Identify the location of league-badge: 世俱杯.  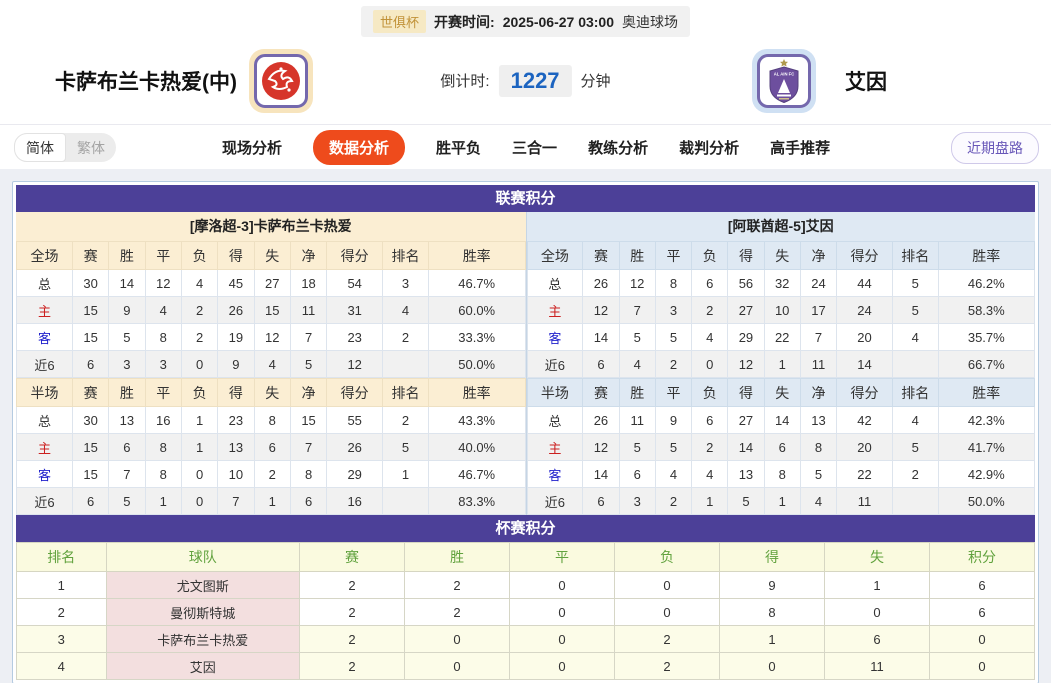
(400, 21).